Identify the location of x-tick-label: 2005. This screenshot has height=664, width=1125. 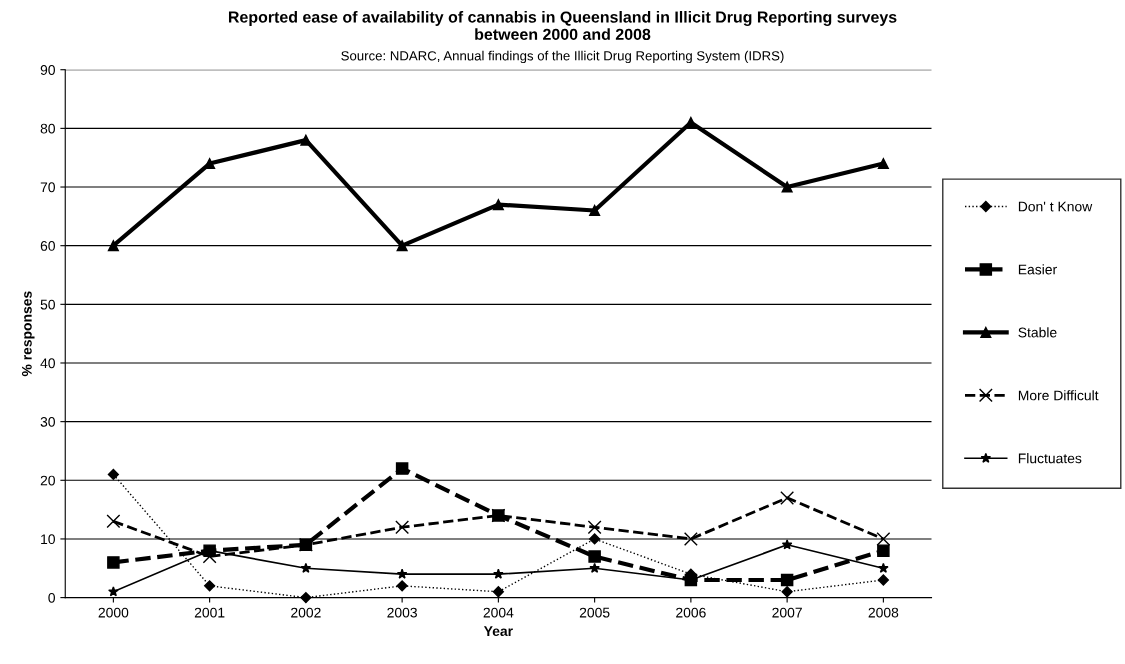
(594, 612).